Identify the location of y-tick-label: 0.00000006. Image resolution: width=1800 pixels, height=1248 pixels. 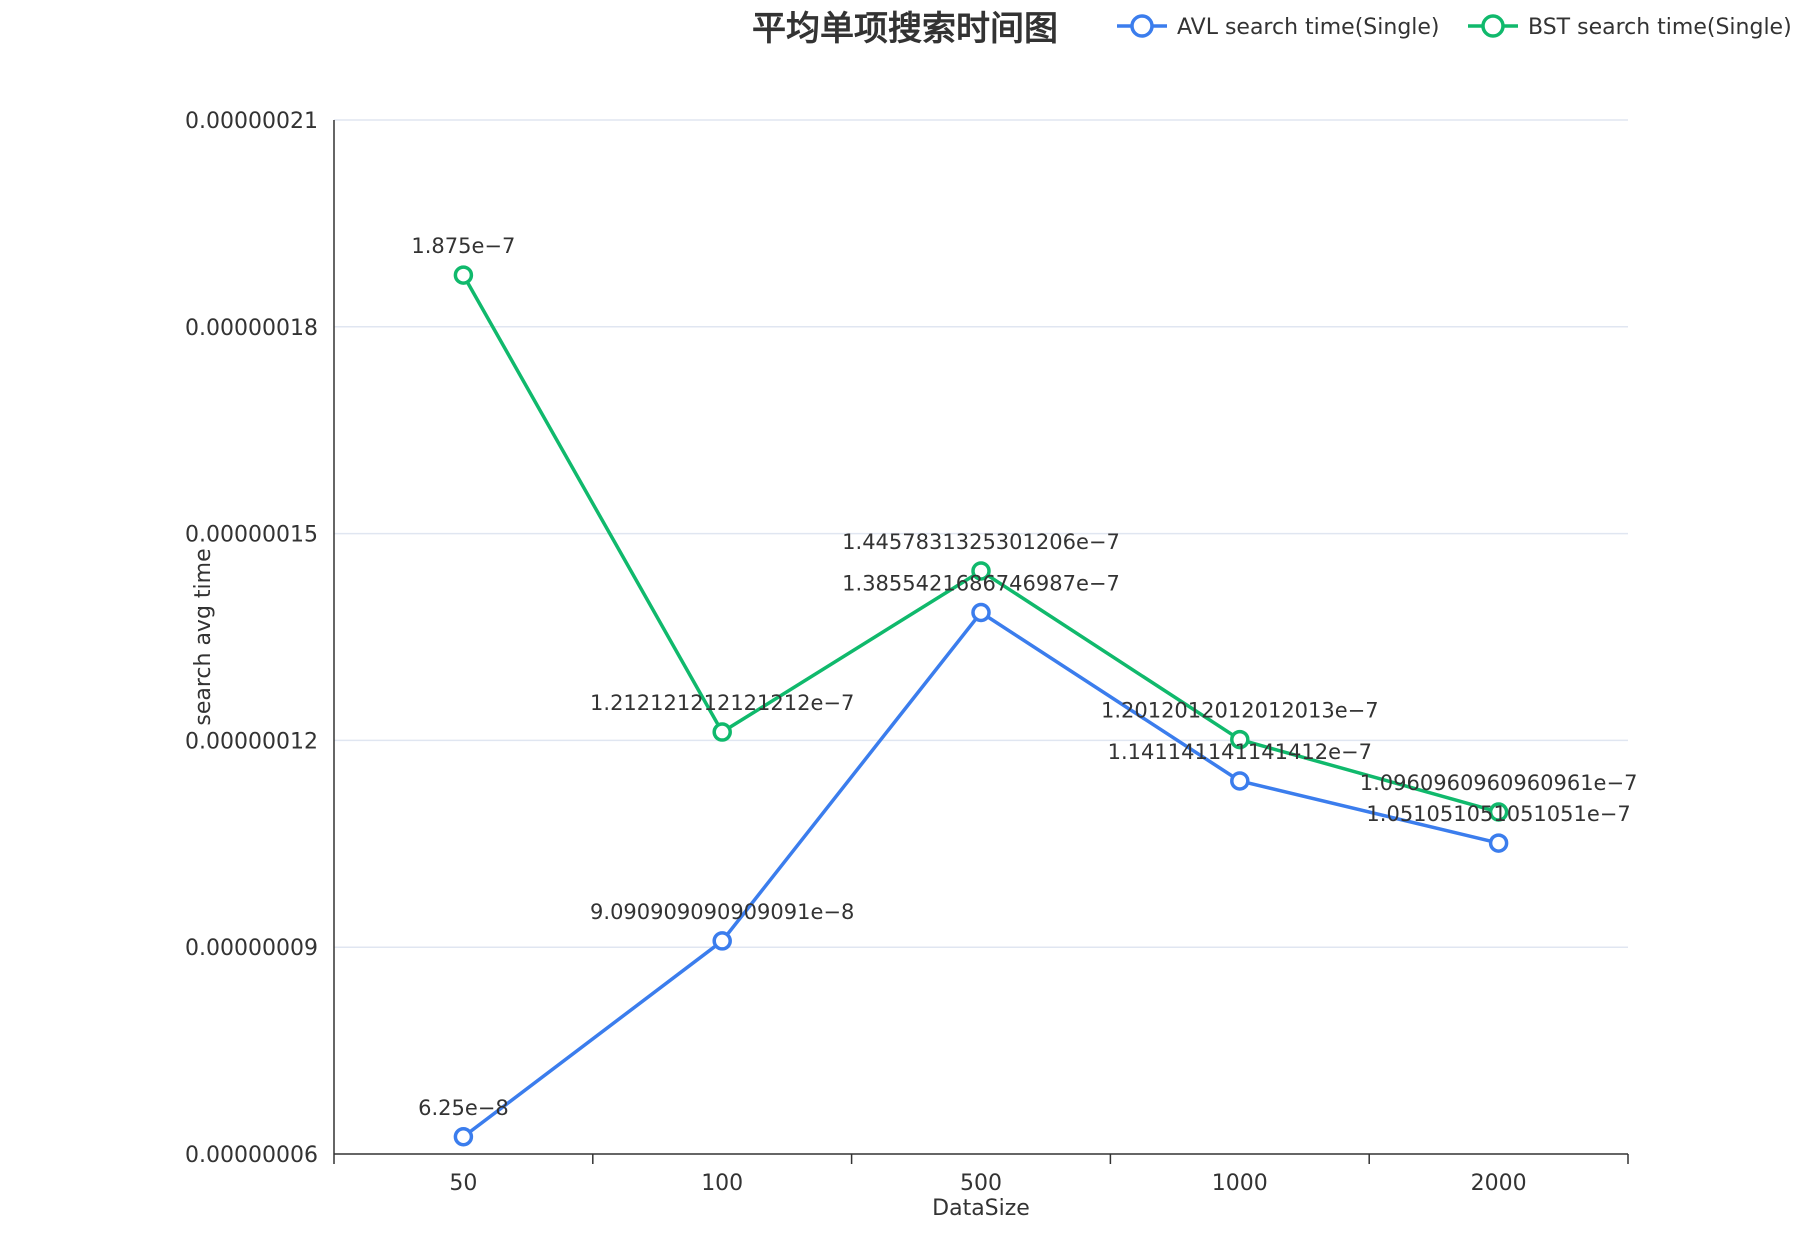
(251, 1155).